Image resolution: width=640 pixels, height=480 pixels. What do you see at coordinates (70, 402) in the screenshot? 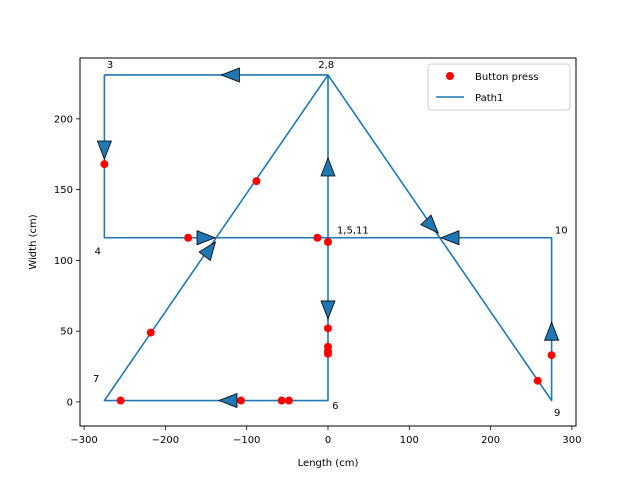
I see `y-tick-label: 0` at bounding box center [70, 402].